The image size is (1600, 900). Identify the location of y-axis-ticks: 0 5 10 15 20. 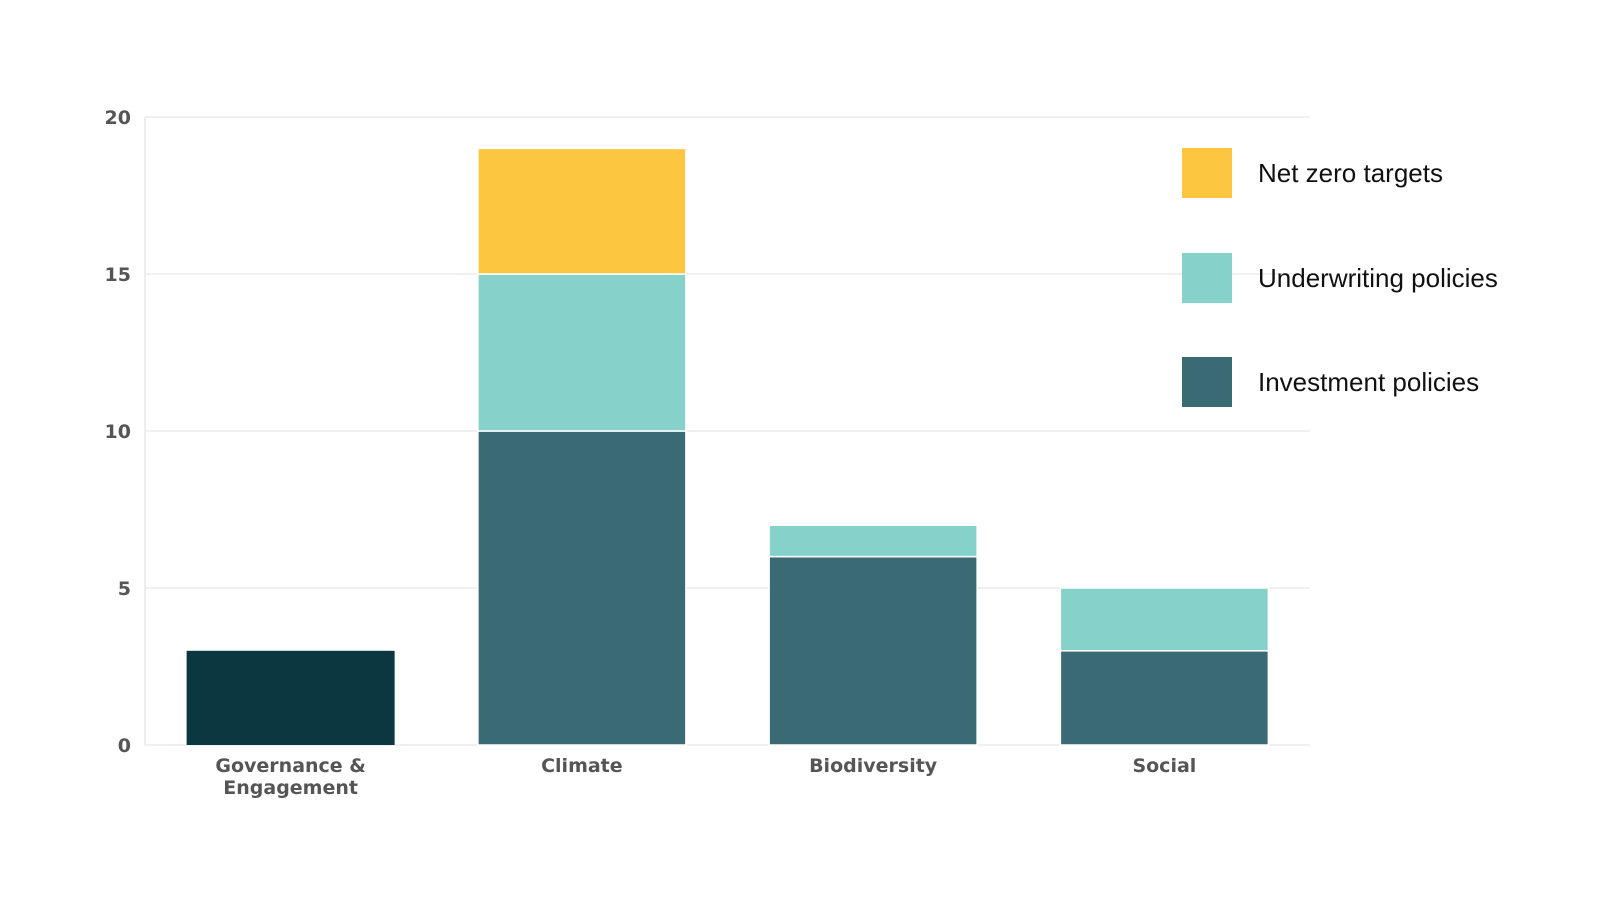
(118, 432).